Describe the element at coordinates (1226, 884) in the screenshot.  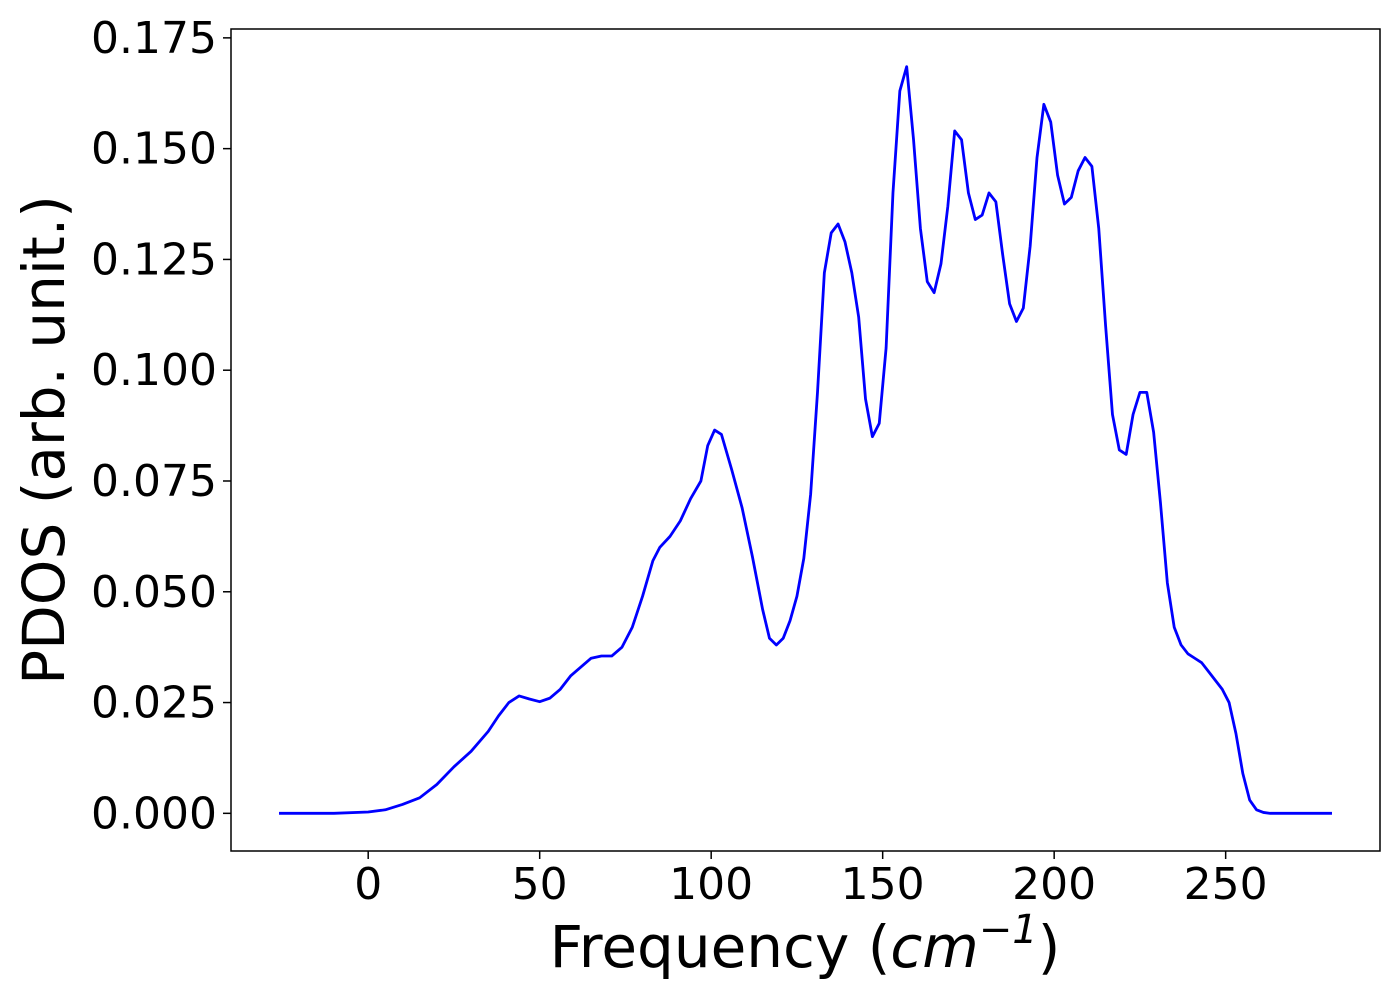
I see `x-tick-label: 250` at that location.